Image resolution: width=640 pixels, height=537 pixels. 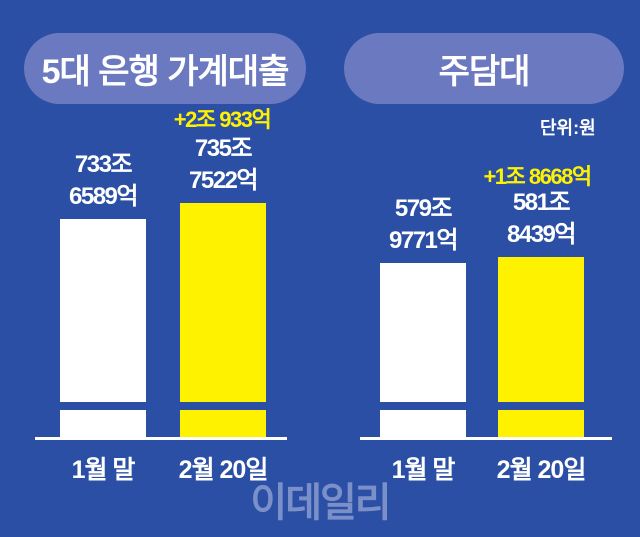 What do you see at coordinates (223, 320) in the screenshot?
I see `bar-household-feb` at bounding box center [223, 320].